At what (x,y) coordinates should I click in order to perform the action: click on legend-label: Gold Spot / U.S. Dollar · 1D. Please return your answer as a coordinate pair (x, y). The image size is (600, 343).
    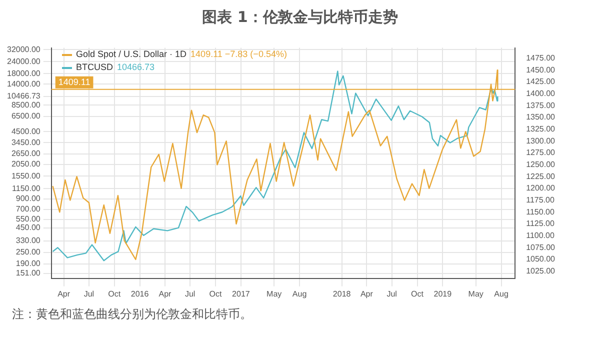
    Looking at the image, I should click on (131, 54).